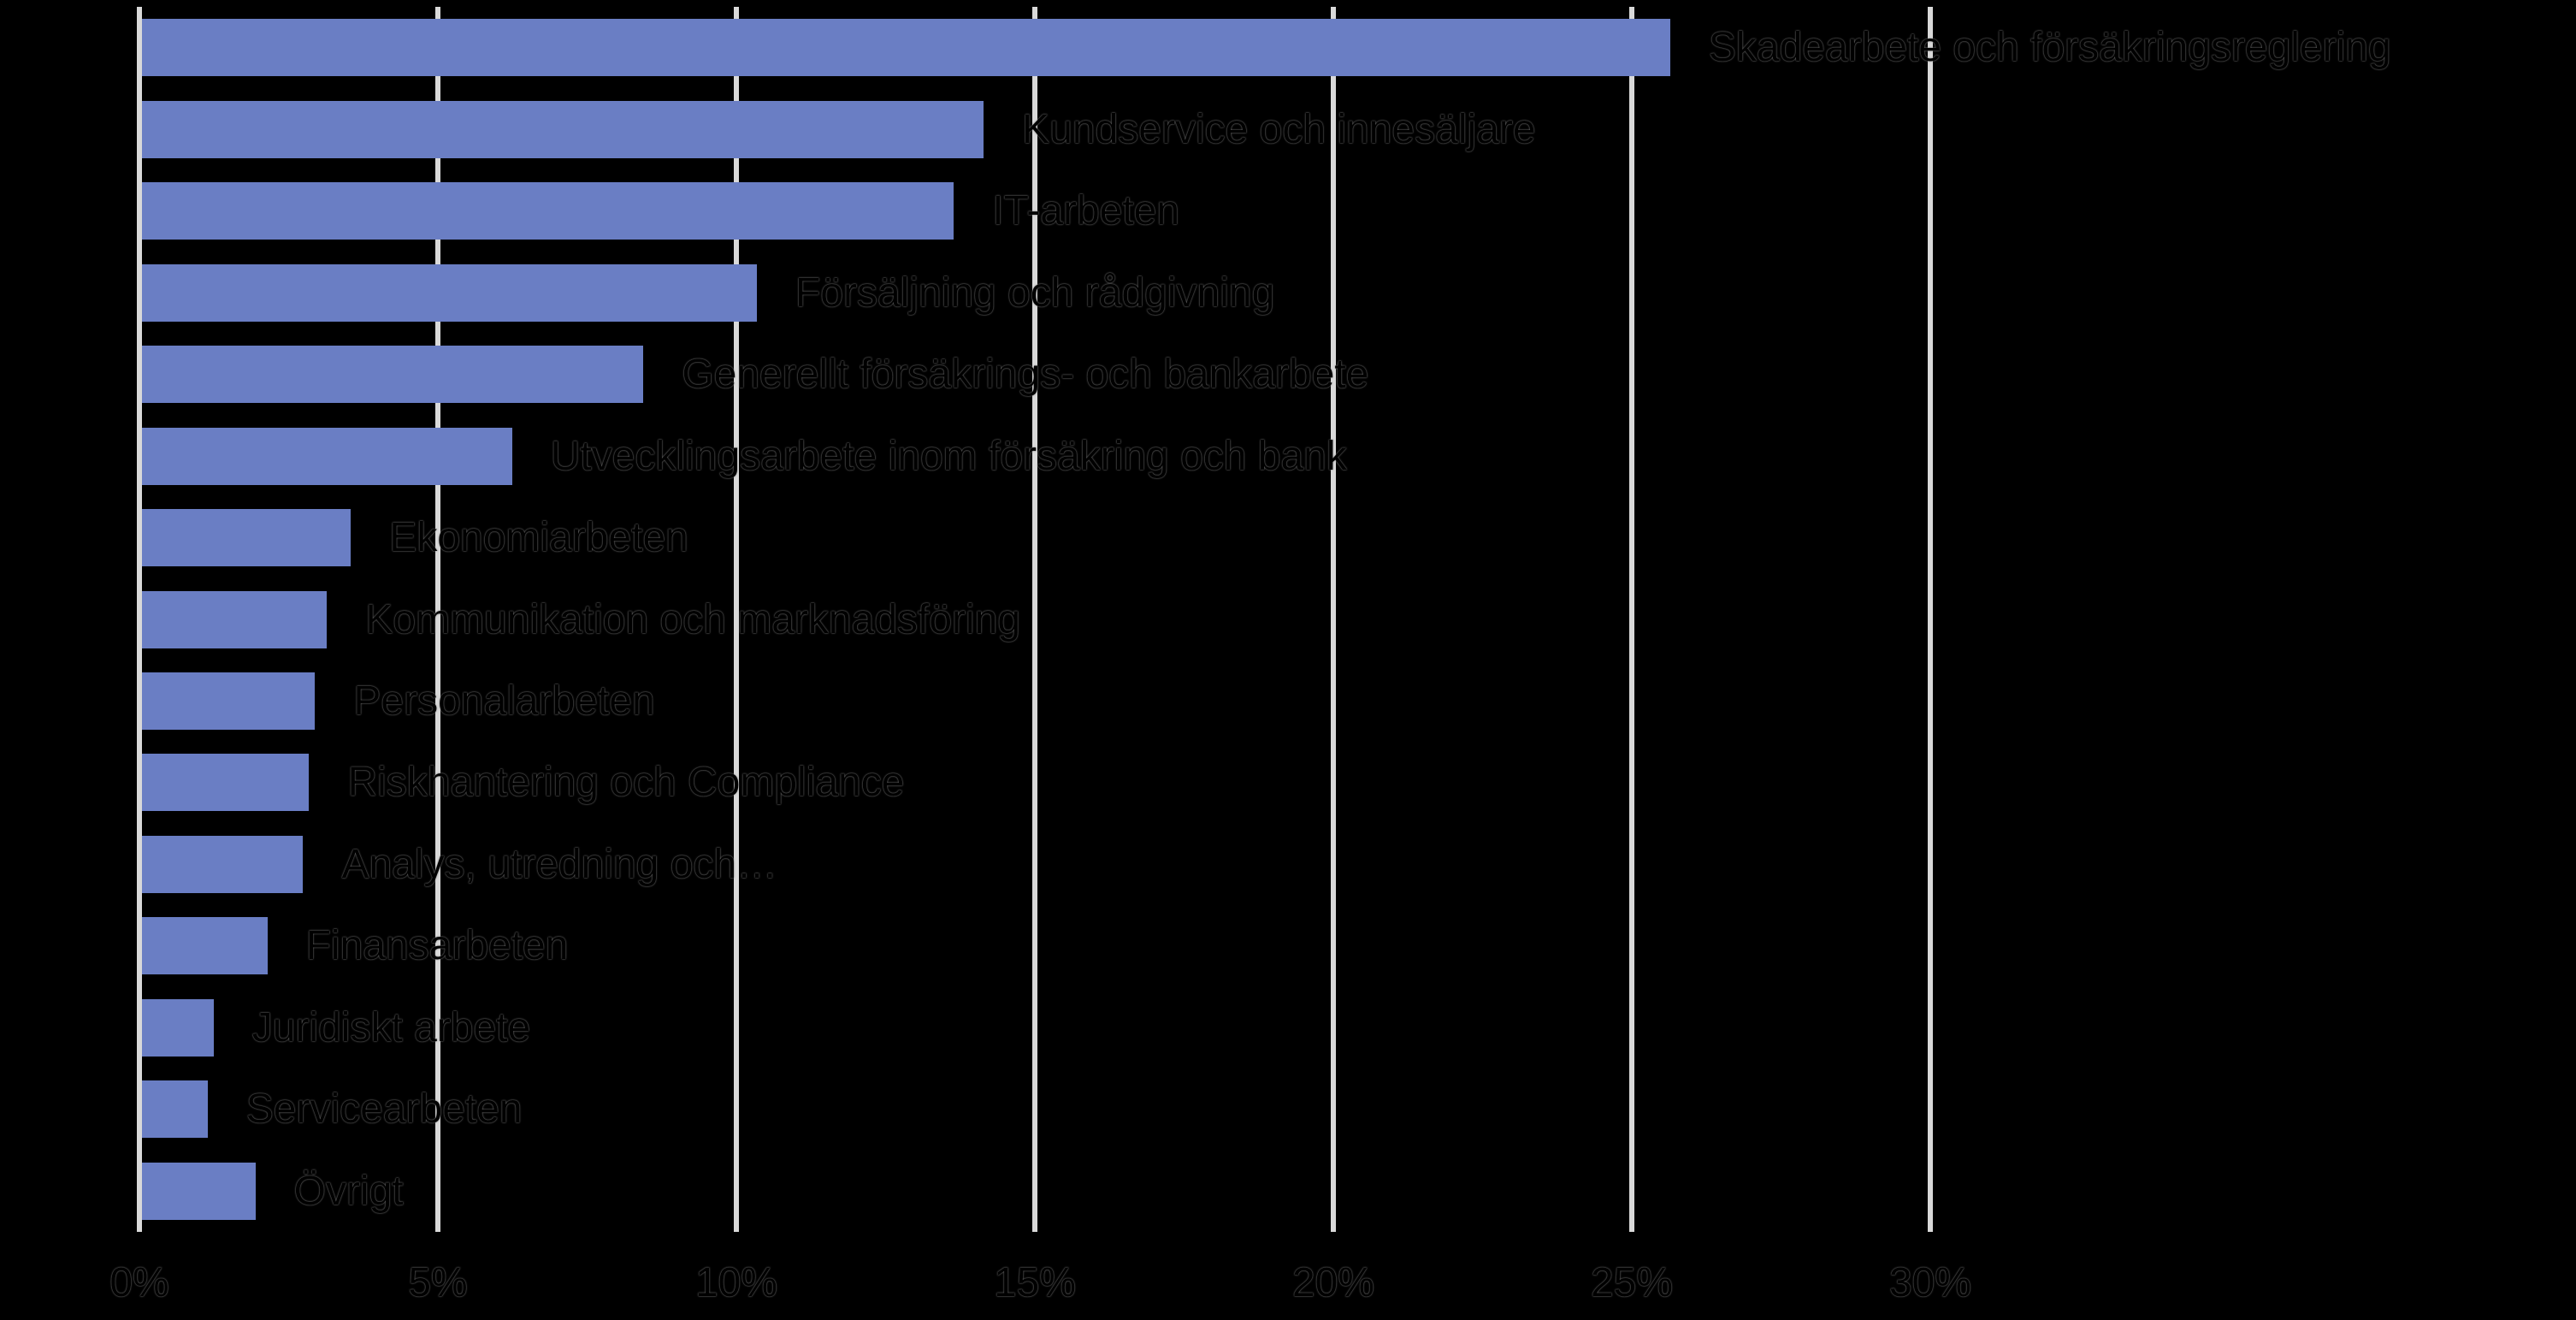 This screenshot has height=1320, width=2576. Describe the element at coordinates (2049, 48) in the screenshot. I see `bar-category-label: Skadearbete och försäkringsreglering` at that location.